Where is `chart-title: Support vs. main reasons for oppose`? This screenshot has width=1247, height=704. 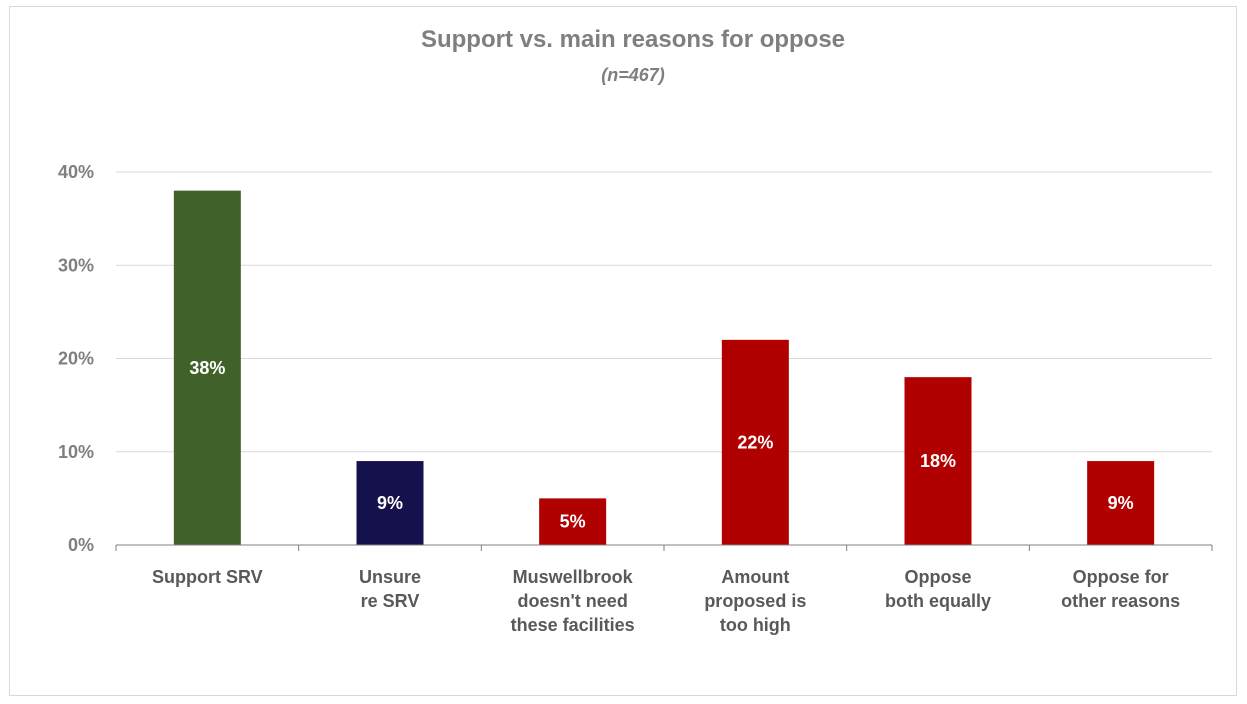 chart-title: Support vs. main reasons for oppose is located at coordinates (633, 39).